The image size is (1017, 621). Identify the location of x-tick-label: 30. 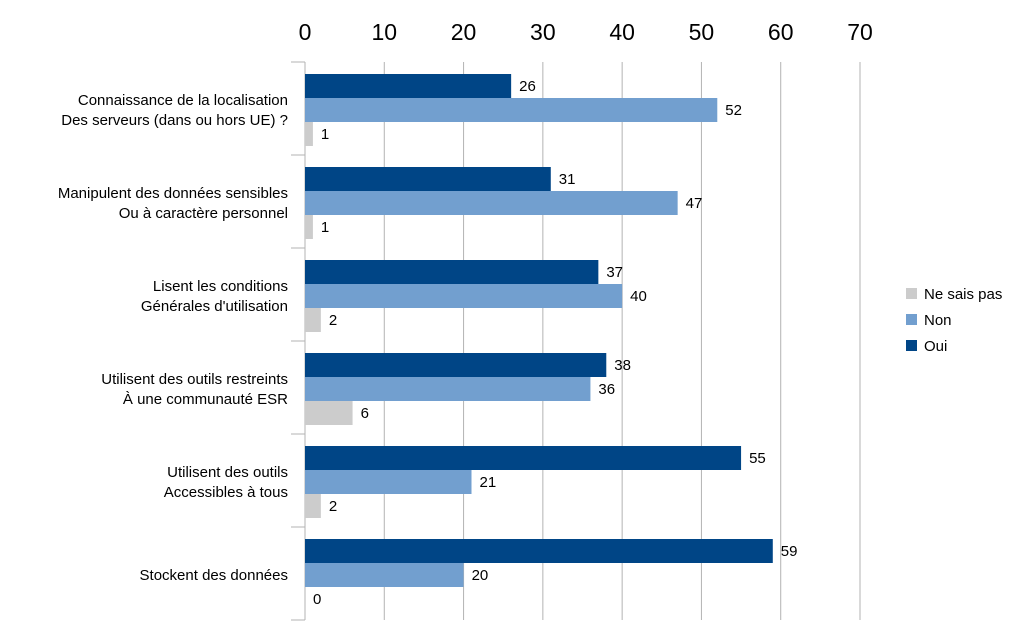
(543, 32).